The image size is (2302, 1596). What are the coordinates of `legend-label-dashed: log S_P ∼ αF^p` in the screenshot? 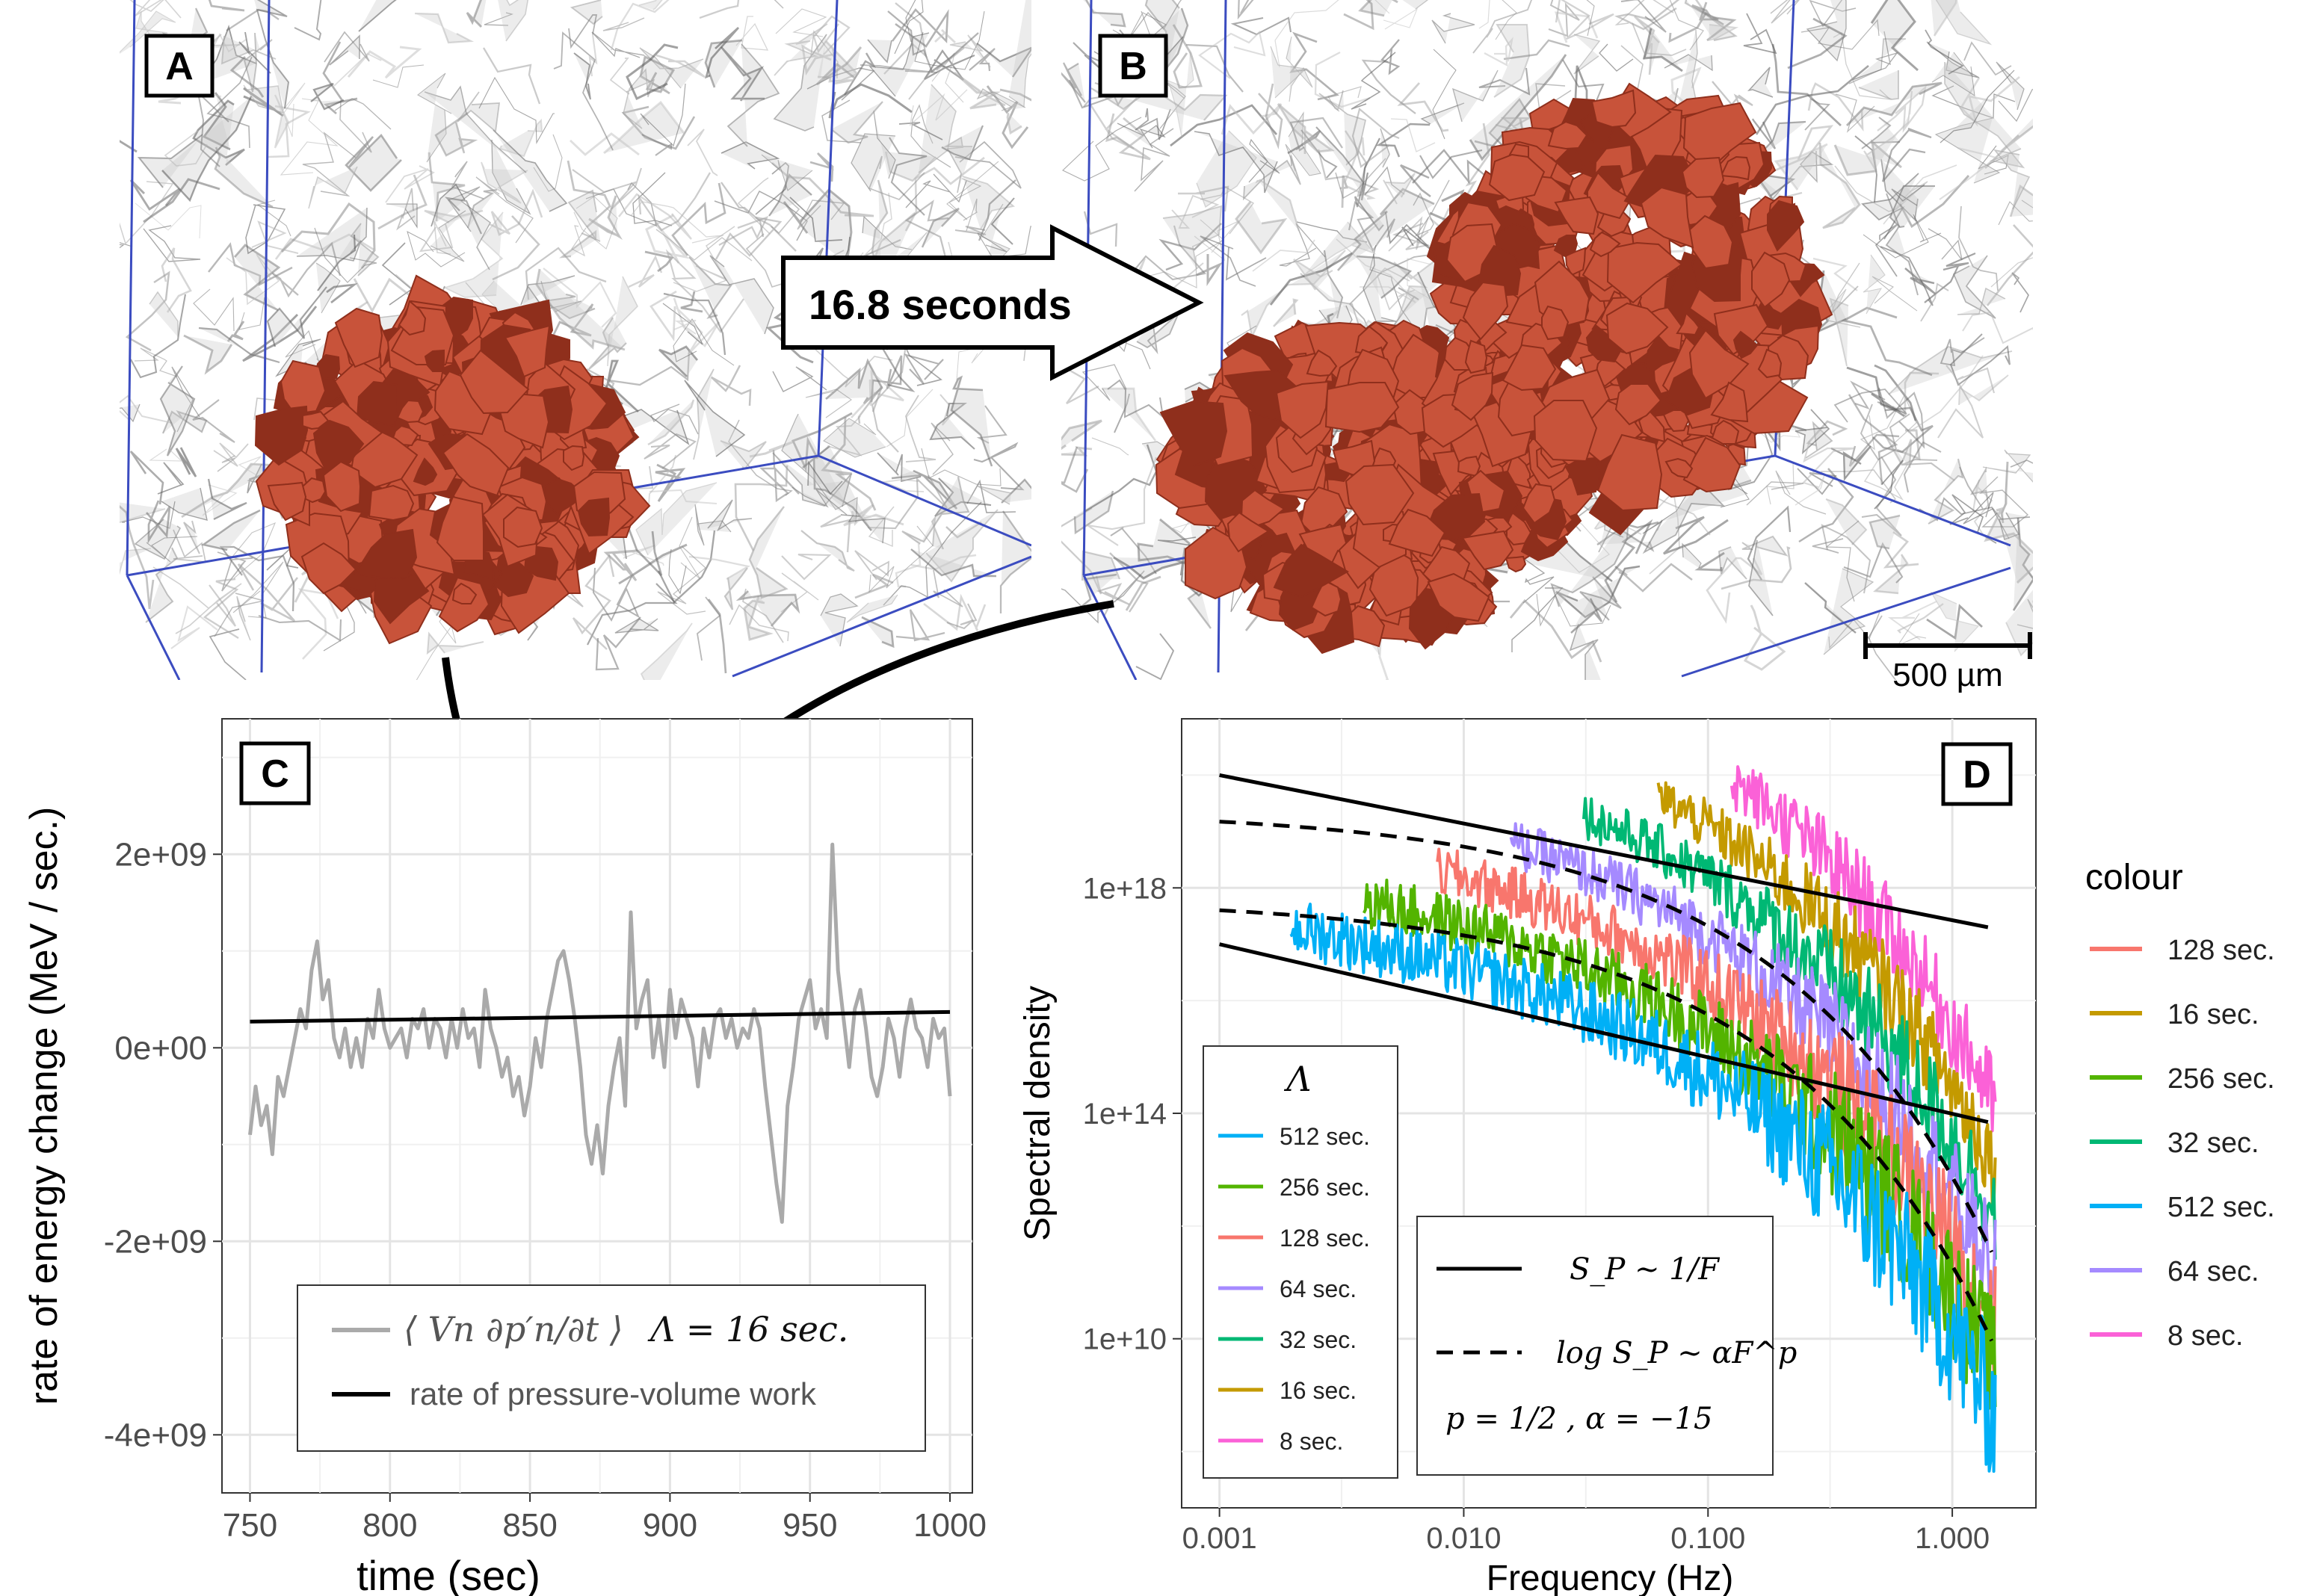 It's located at (1676, 1353).